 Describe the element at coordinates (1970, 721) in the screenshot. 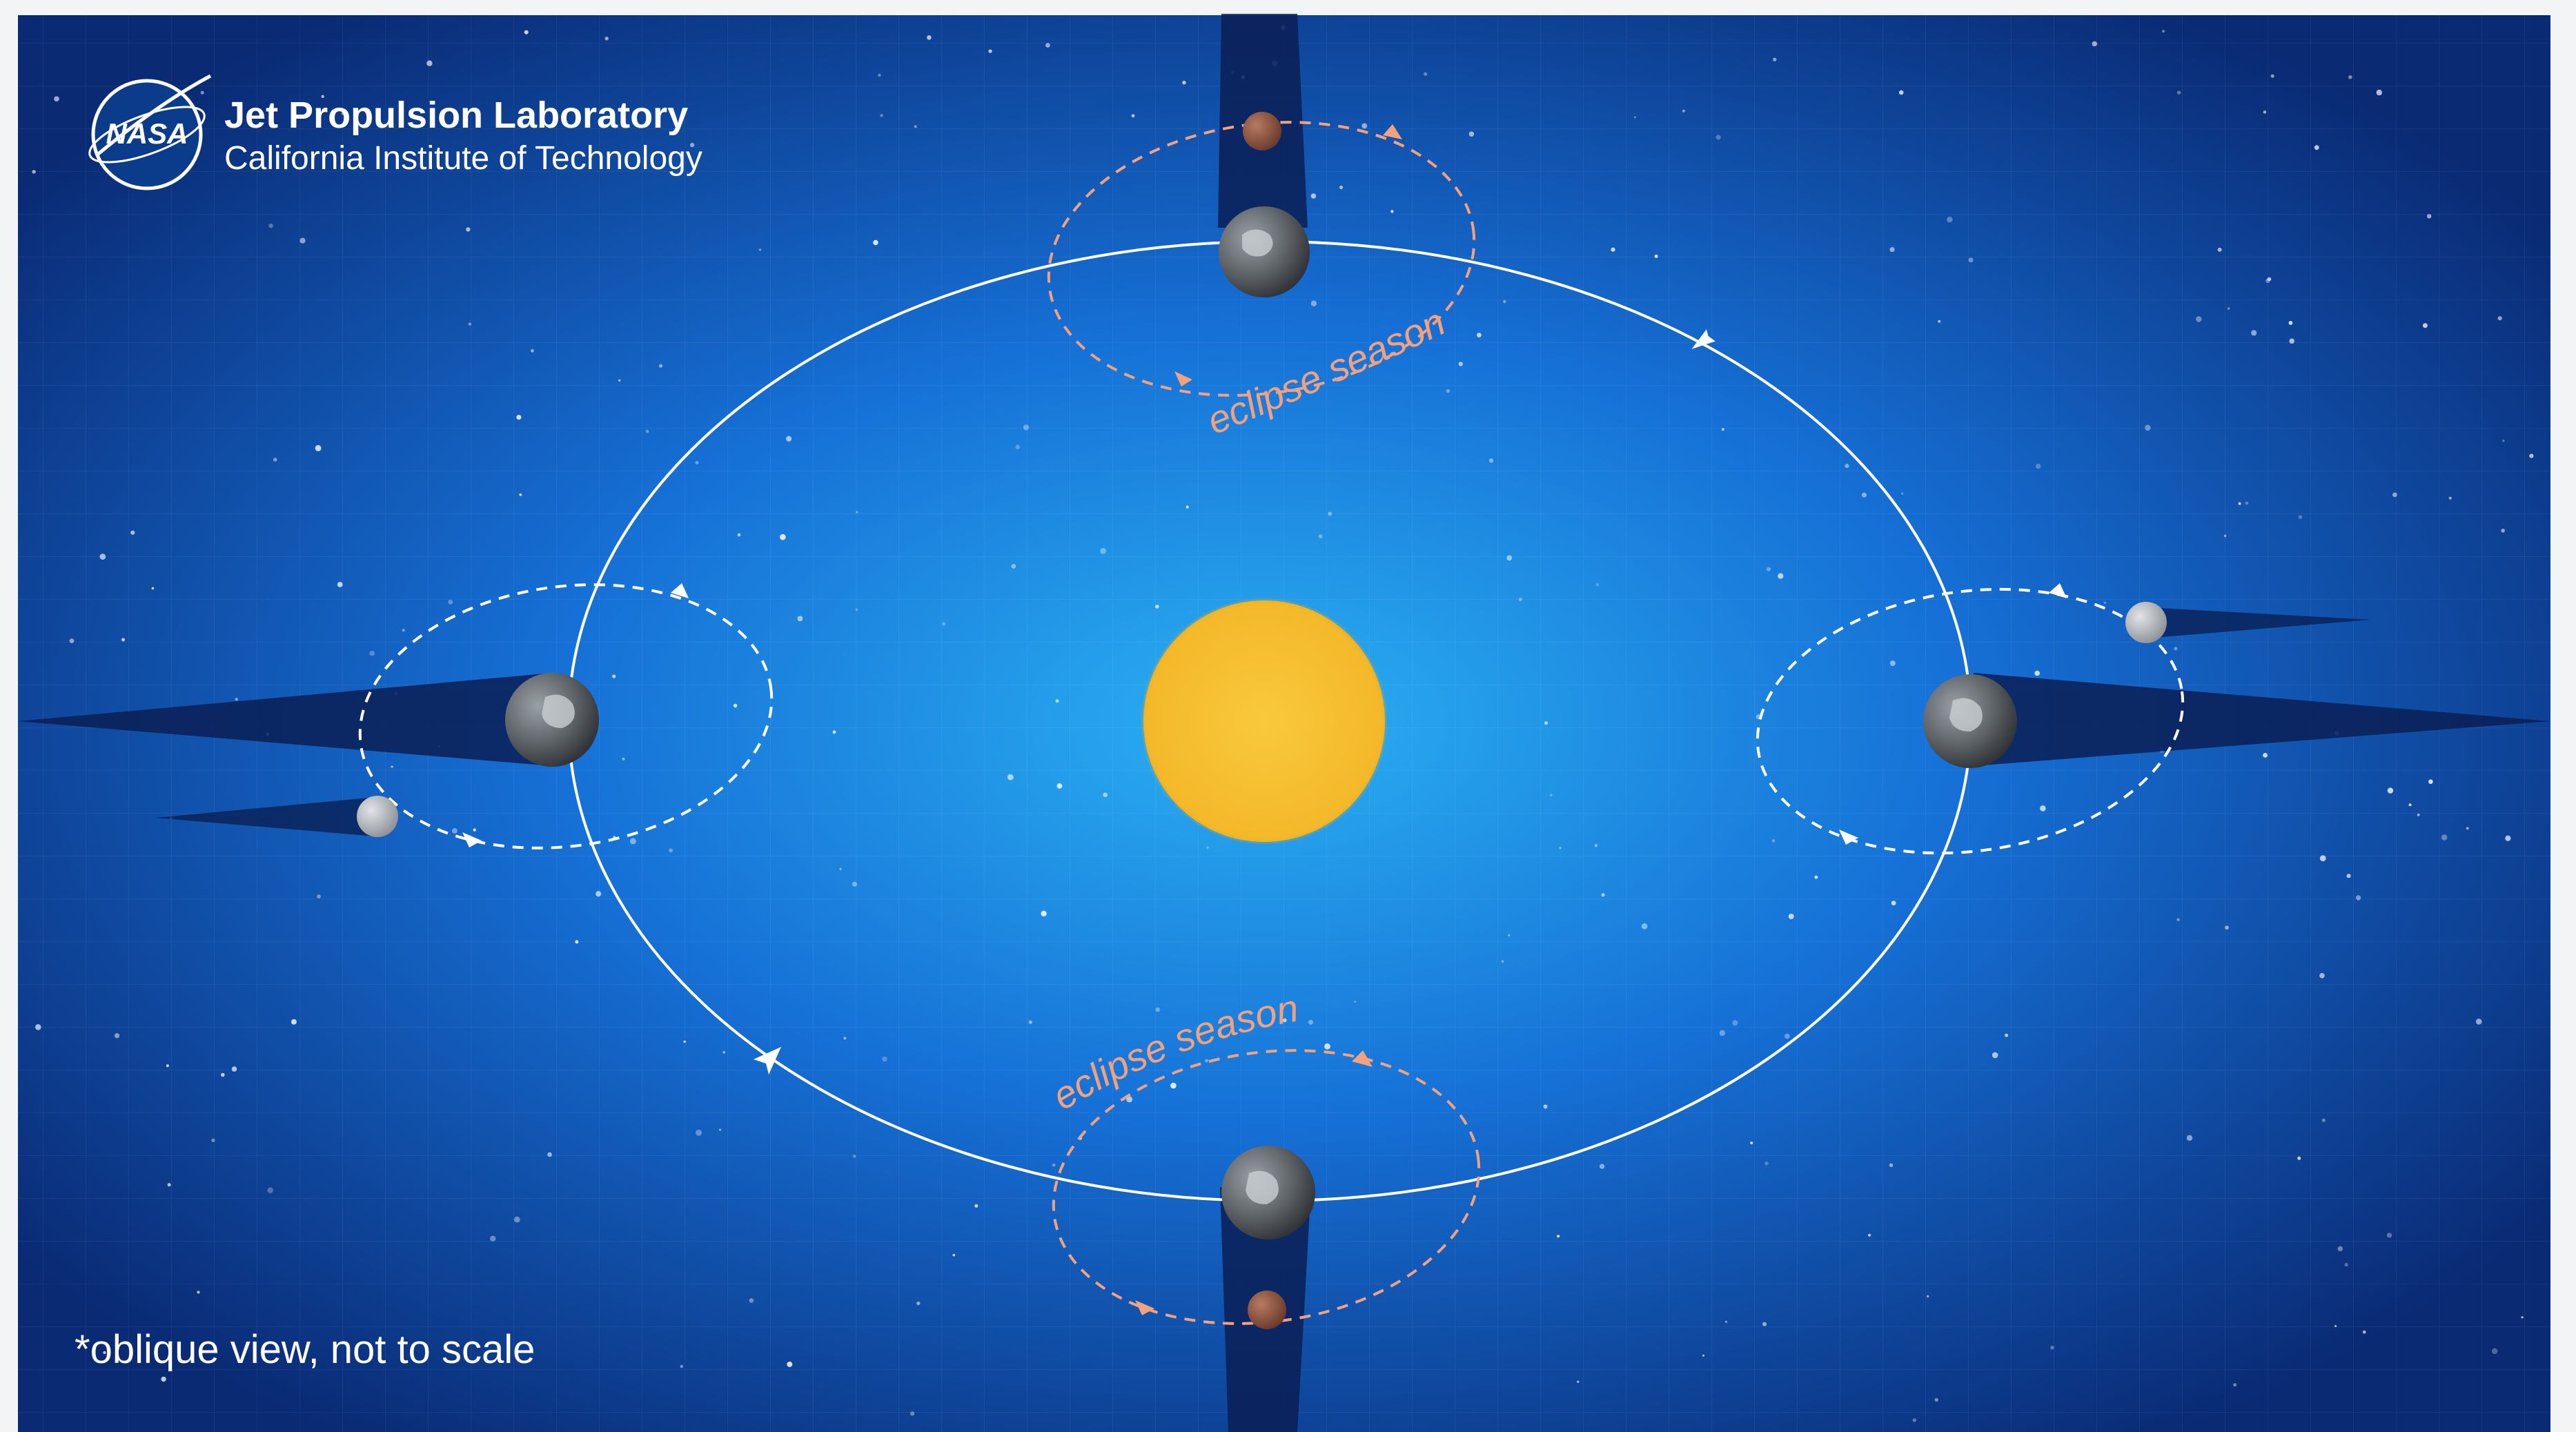

I see `lunar-orbit-right` at that location.